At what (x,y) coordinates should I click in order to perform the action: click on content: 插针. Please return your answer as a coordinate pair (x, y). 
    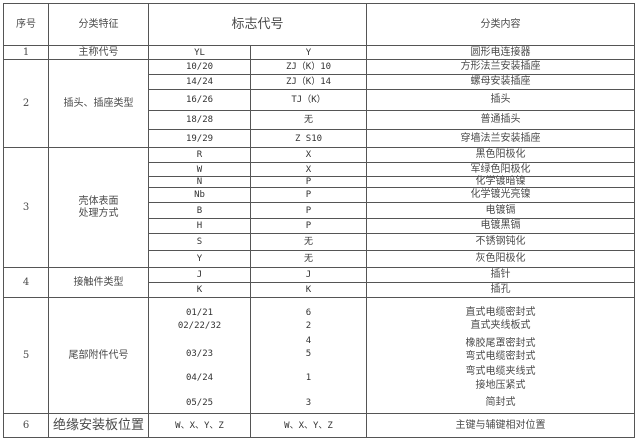
    Looking at the image, I should click on (500, 275).